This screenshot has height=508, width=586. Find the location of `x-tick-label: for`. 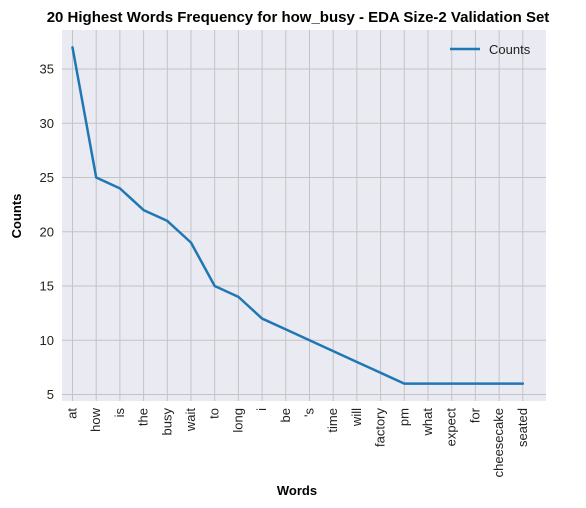

x-tick-label: for is located at coordinates (474, 415).